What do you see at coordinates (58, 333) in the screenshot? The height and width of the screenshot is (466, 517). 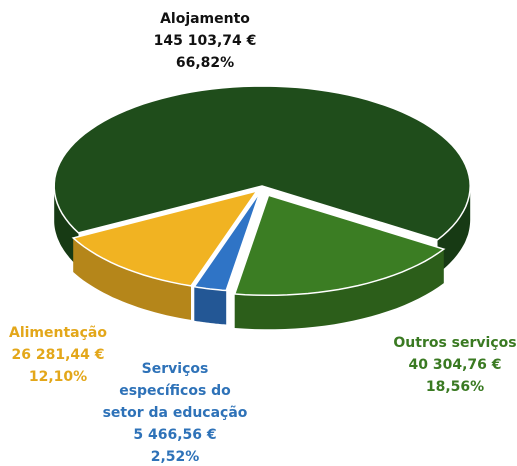 I see `slice-name: Alimentação` at bounding box center [58, 333].